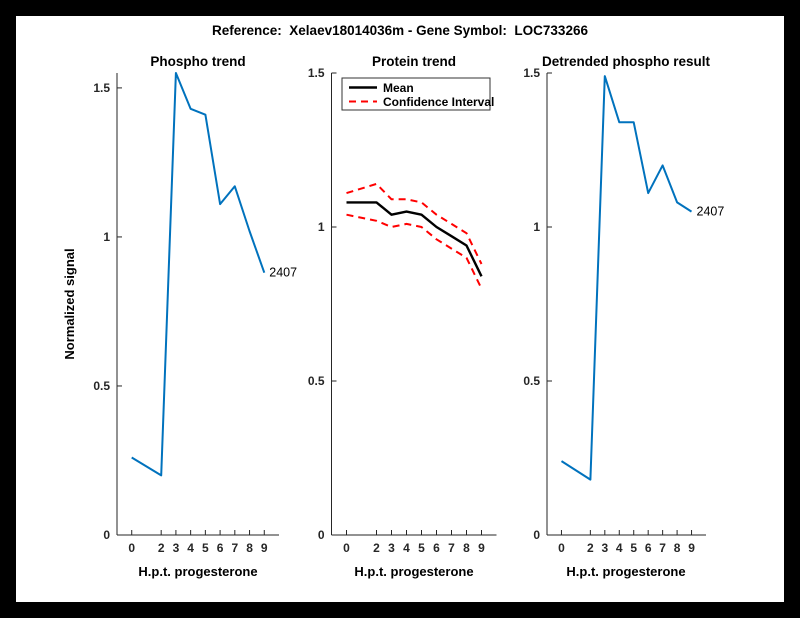 Image resolution: width=800 pixels, height=618 pixels. What do you see at coordinates (414, 239) in the screenshot?
I see `series-line-mean` at bounding box center [414, 239].